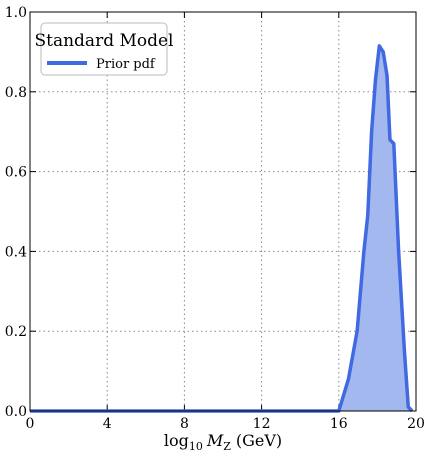 The image size is (430, 463). What do you see at coordinates (176, 440) in the screenshot?
I see `x-axis-label-part: log` at bounding box center [176, 440].